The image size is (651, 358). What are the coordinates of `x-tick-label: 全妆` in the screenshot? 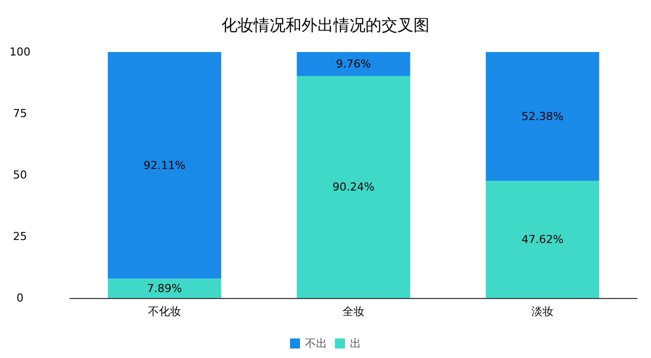 It's located at (353, 311).